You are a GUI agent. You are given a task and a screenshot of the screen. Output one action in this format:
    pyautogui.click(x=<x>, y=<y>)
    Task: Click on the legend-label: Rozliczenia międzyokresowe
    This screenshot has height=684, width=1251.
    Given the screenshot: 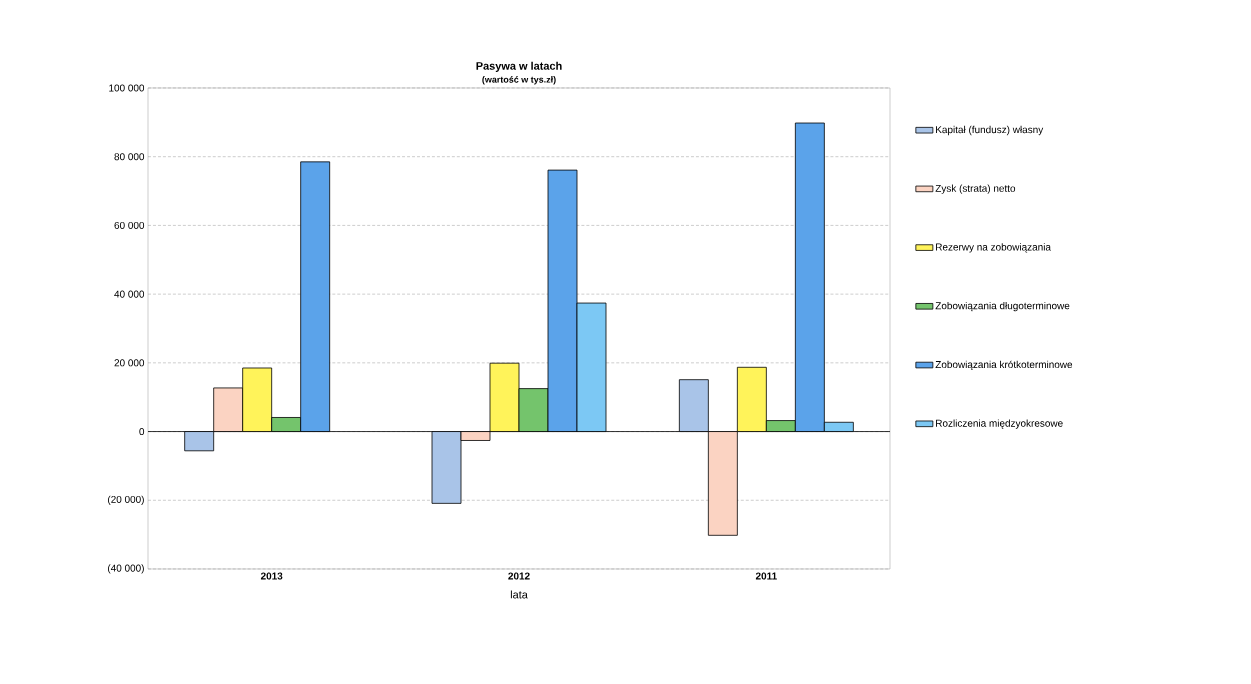 What is the action you would take?
    pyautogui.click(x=999, y=424)
    